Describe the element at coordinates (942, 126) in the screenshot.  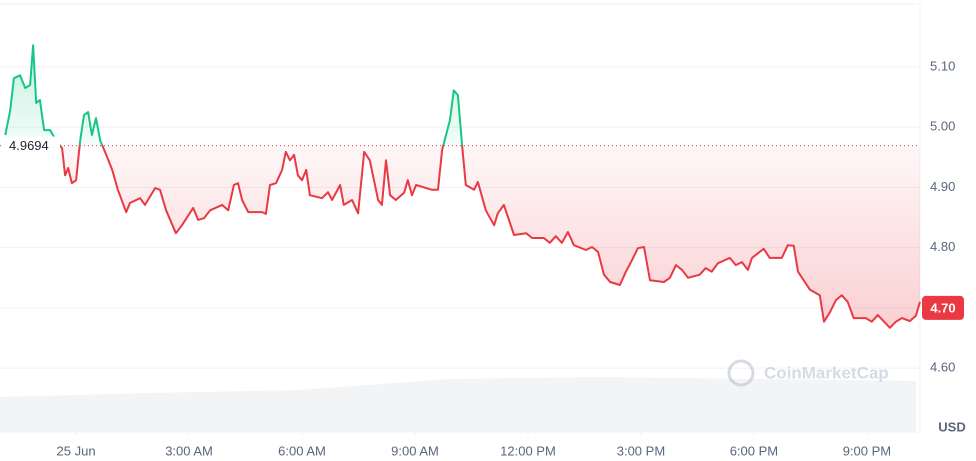
I see `y-tick-label: 5.00` at that location.